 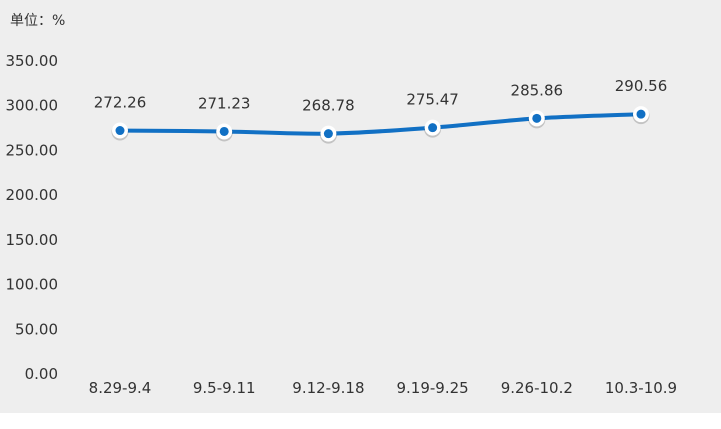 I want to click on series-line, so click(x=380, y=124).